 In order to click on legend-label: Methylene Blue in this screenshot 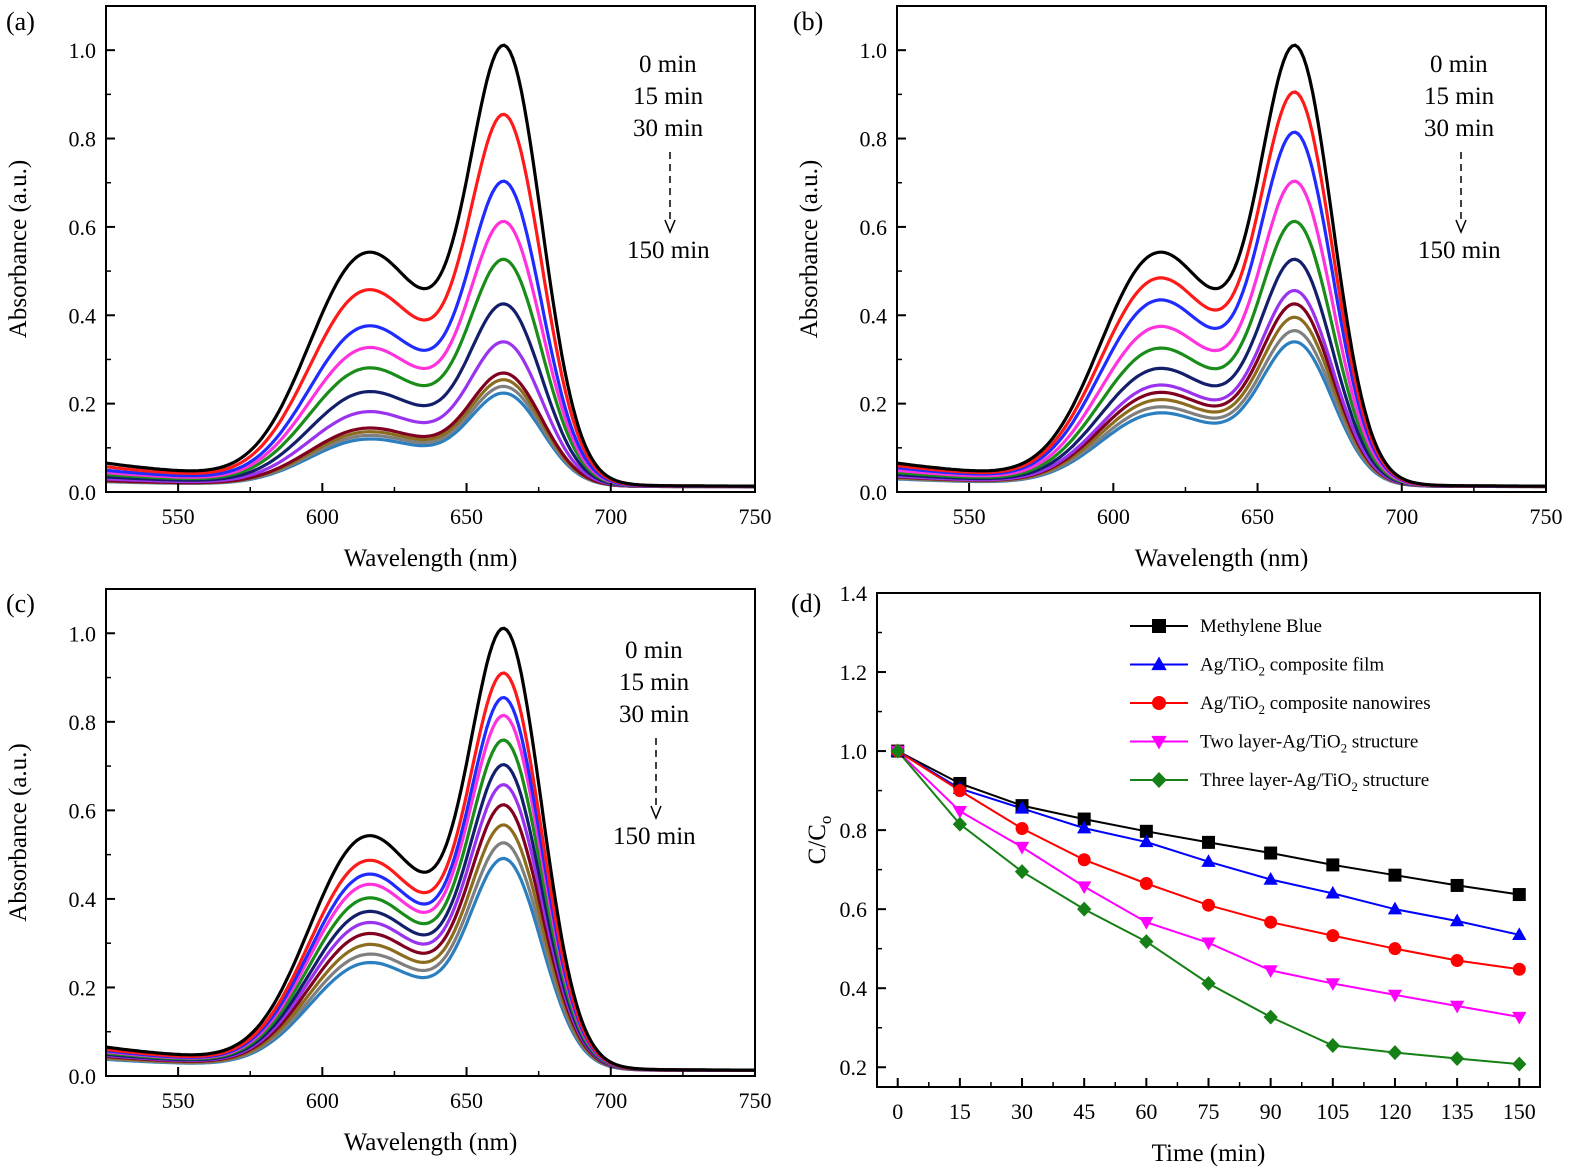, I will do `click(1261, 626)`.